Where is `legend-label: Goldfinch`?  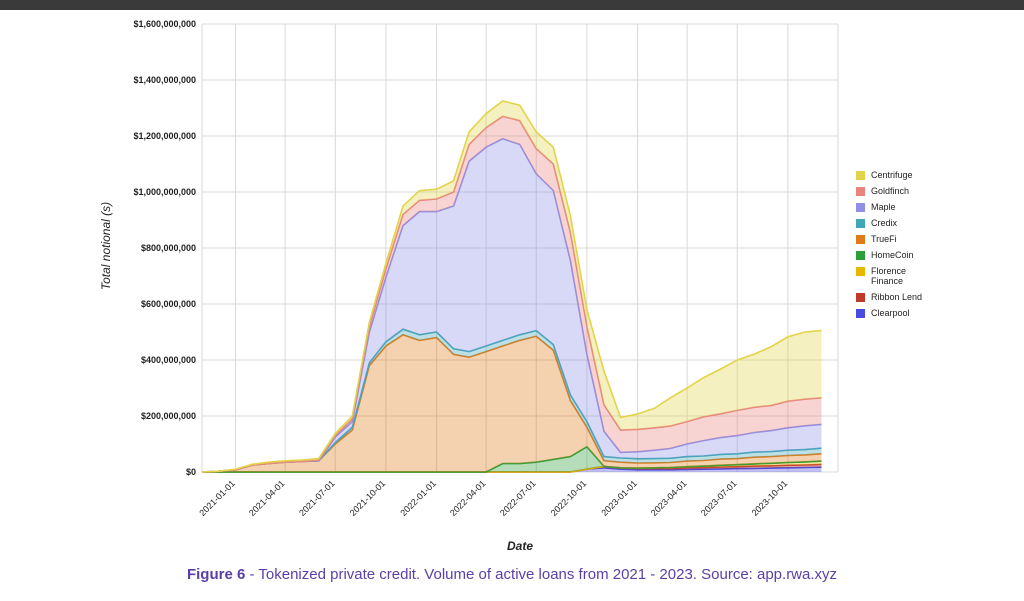
legend-label: Goldfinch is located at coordinates (890, 191).